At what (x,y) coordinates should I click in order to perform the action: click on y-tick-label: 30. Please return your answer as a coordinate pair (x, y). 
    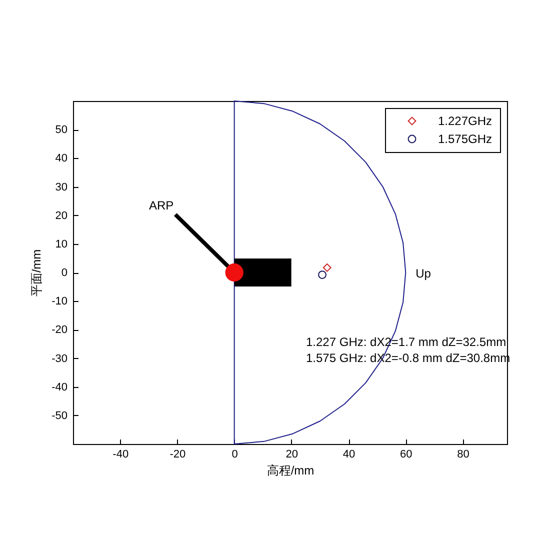
    Looking at the image, I should click on (61, 187).